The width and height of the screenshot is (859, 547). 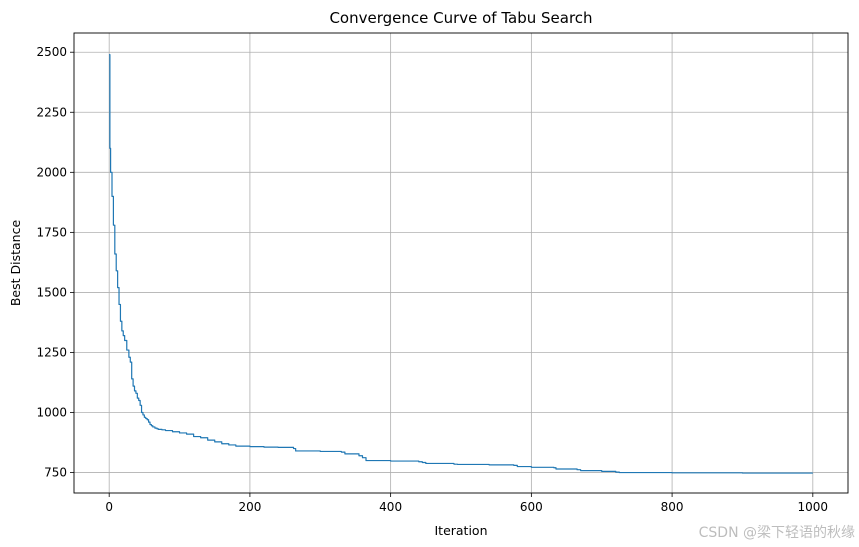 I want to click on x-tick-label: 1000, so click(x=813, y=507).